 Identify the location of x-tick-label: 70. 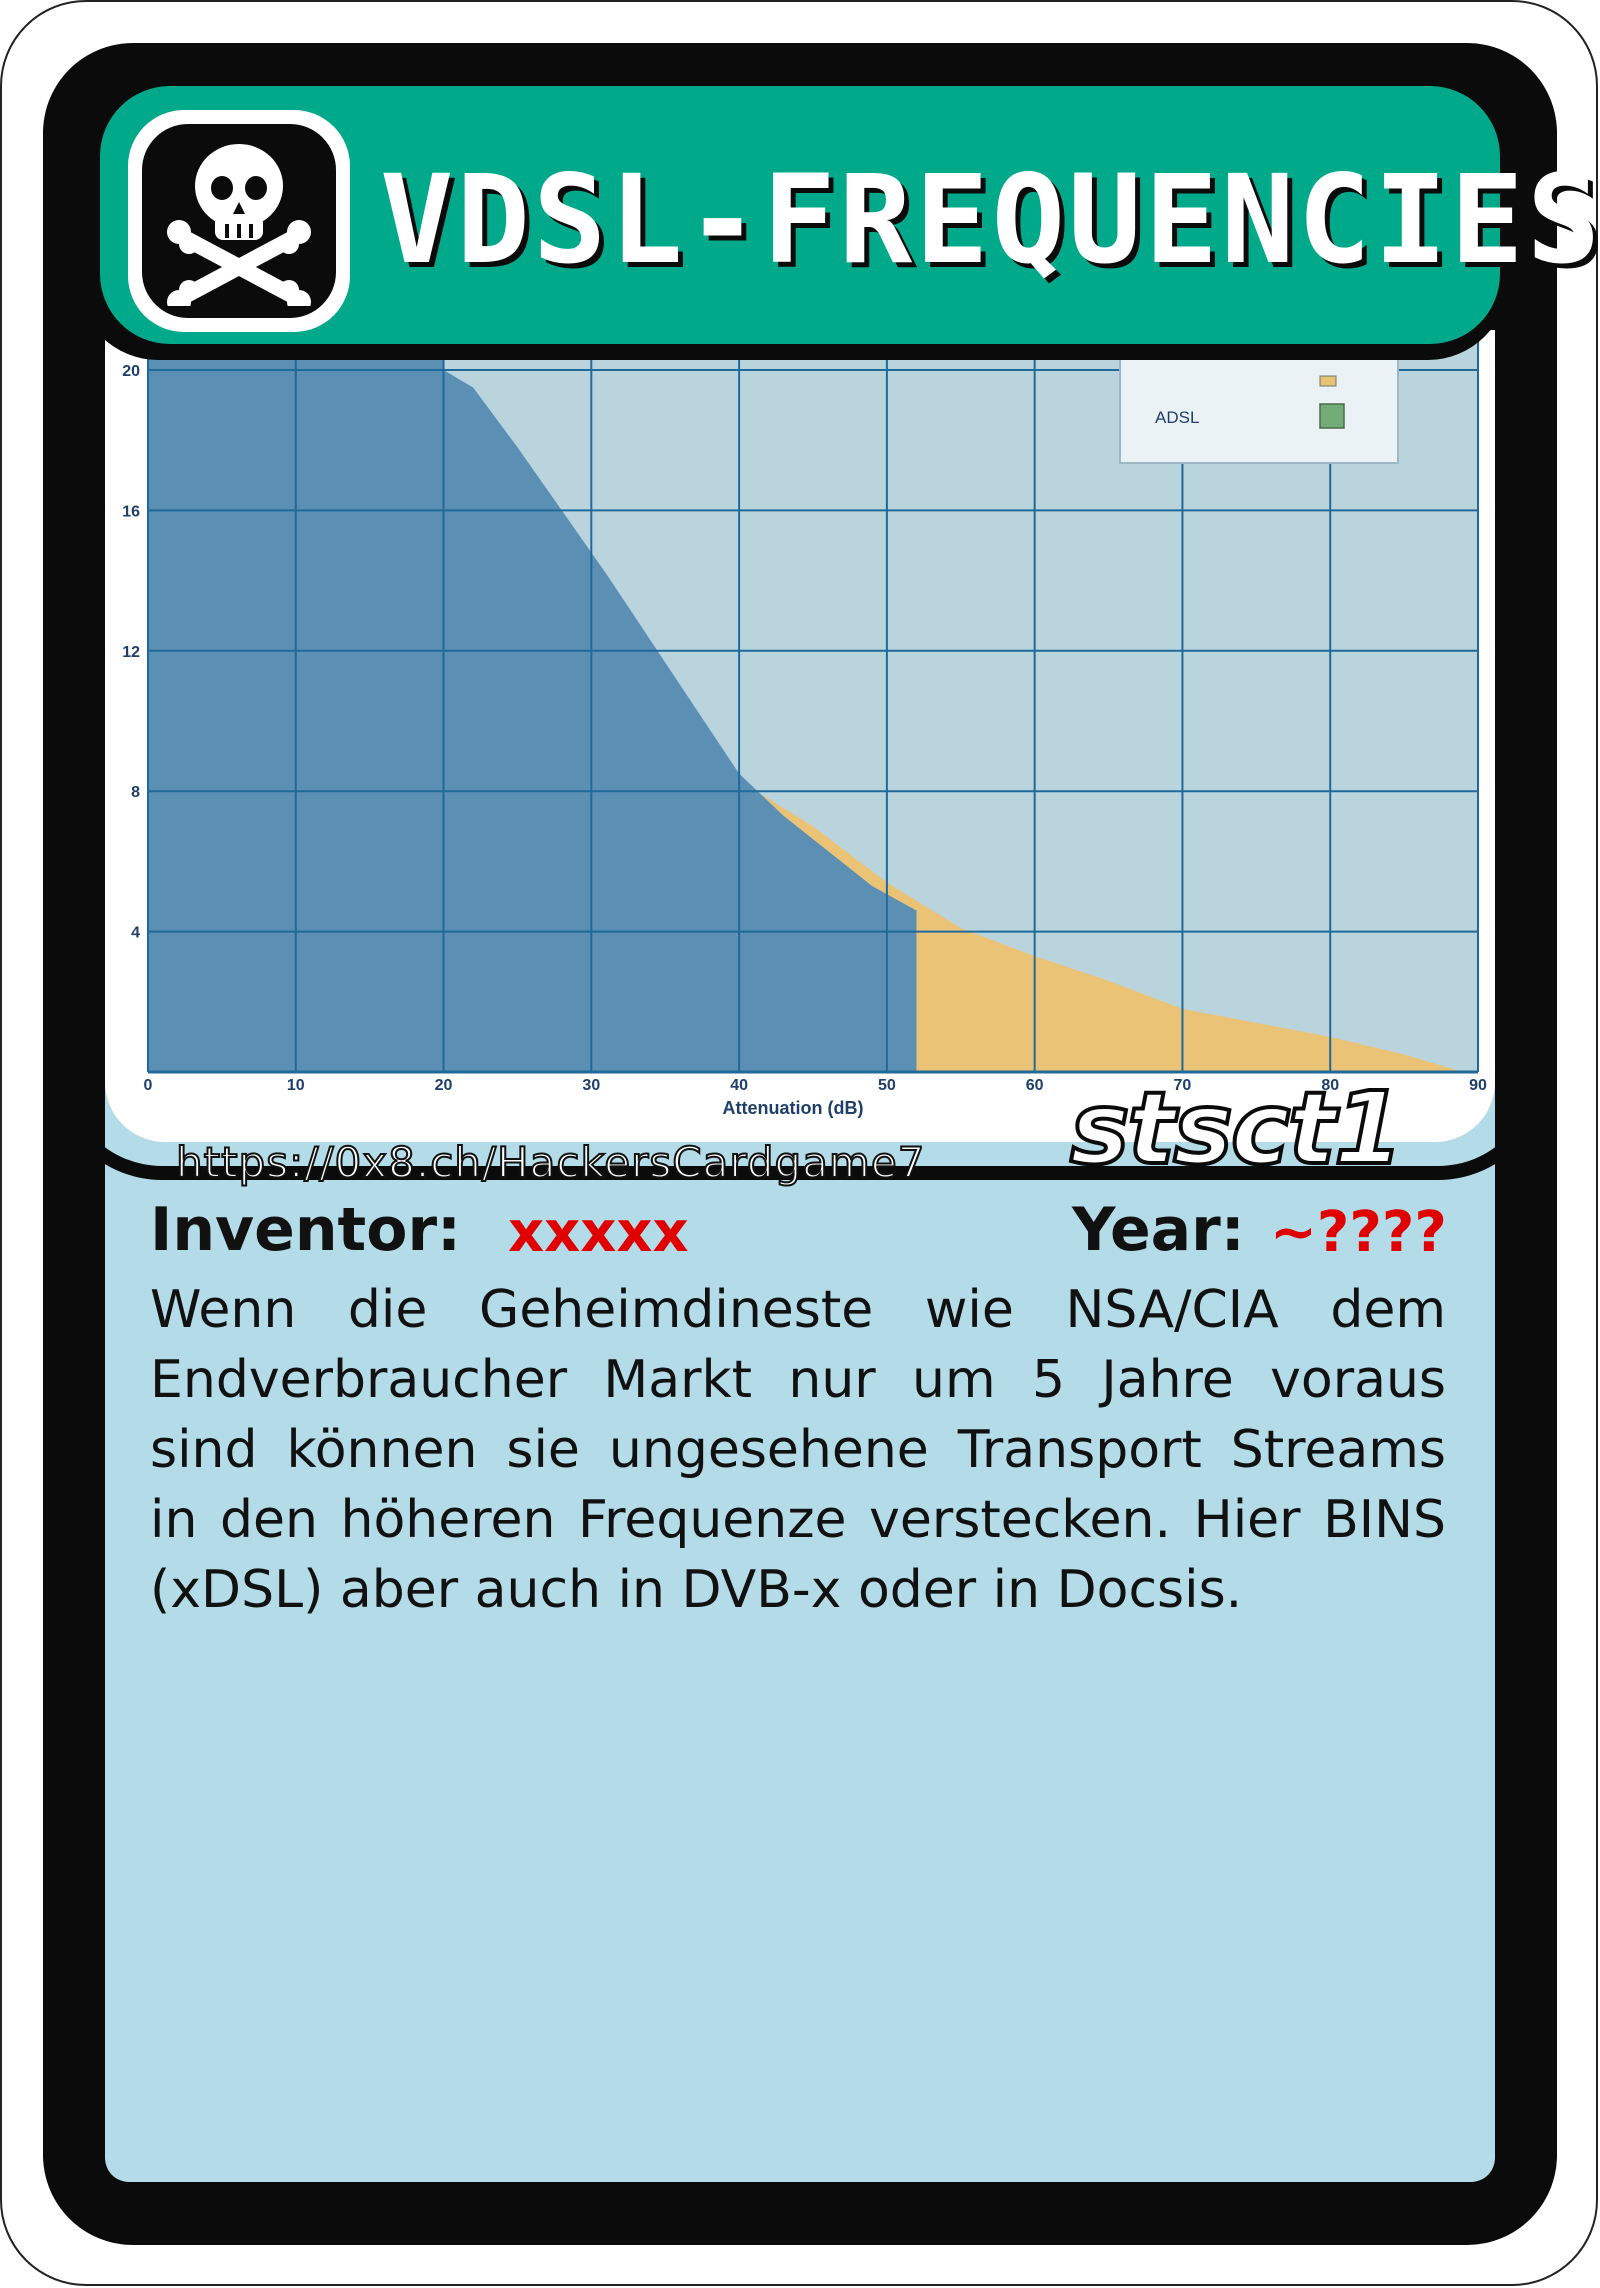
(1183, 1085).